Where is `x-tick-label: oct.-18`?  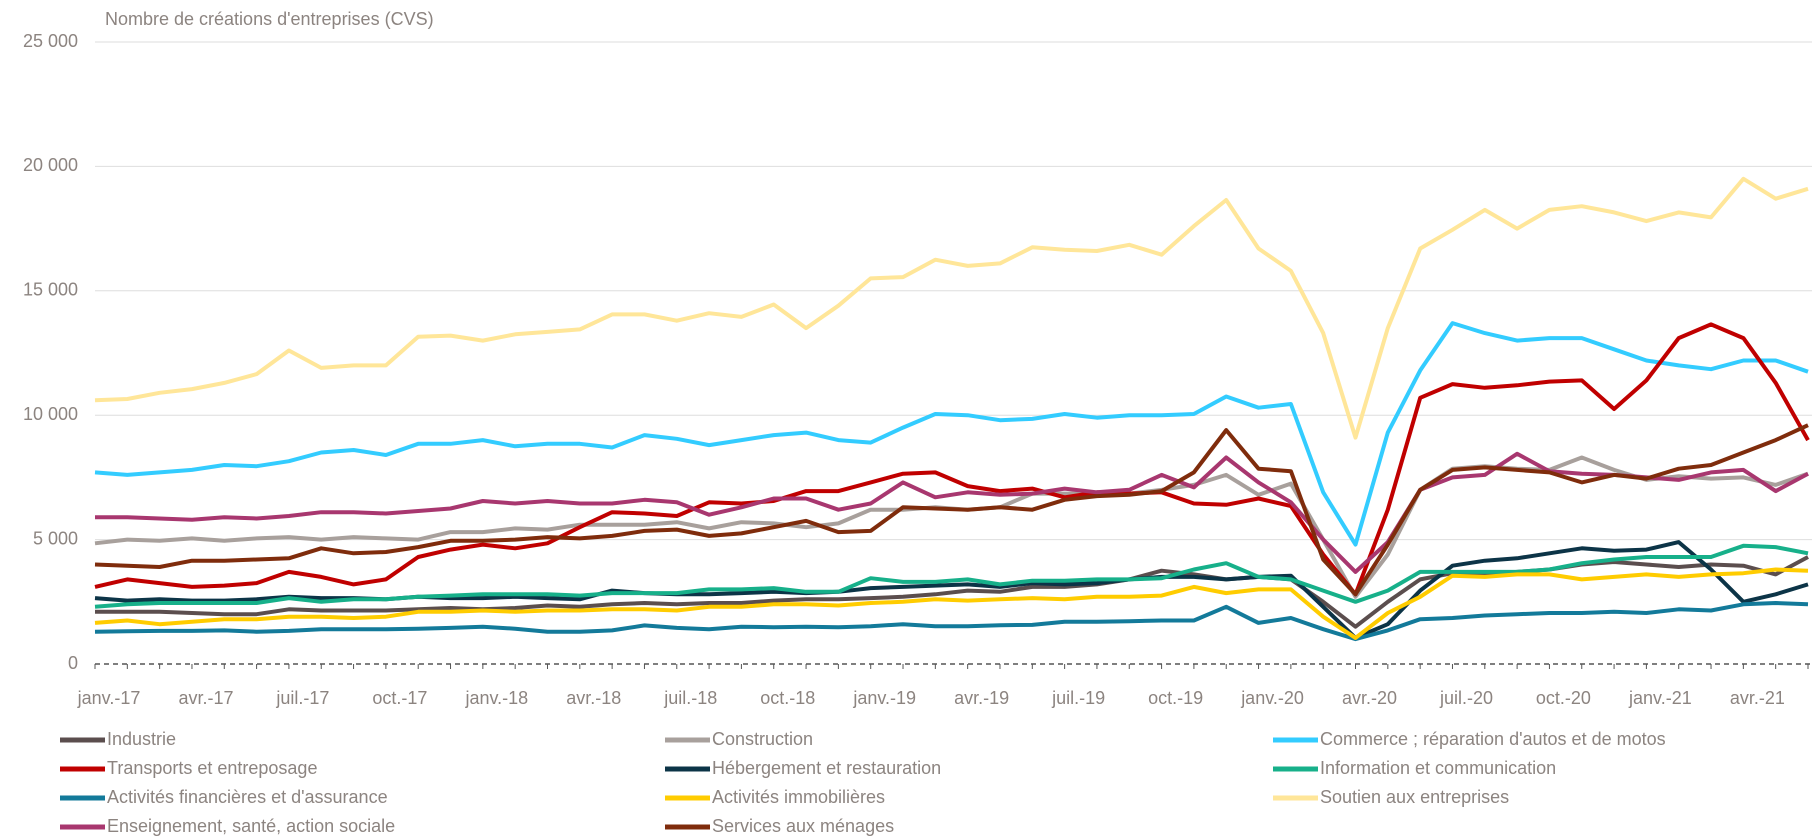 x-tick-label: oct.-18 is located at coordinates (787, 698).